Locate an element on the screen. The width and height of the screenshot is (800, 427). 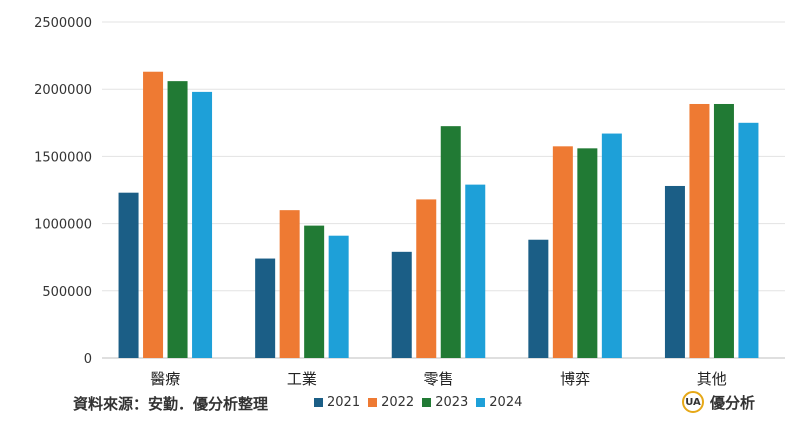
brand-name: 優分析 is located at coordinates (733, 402).